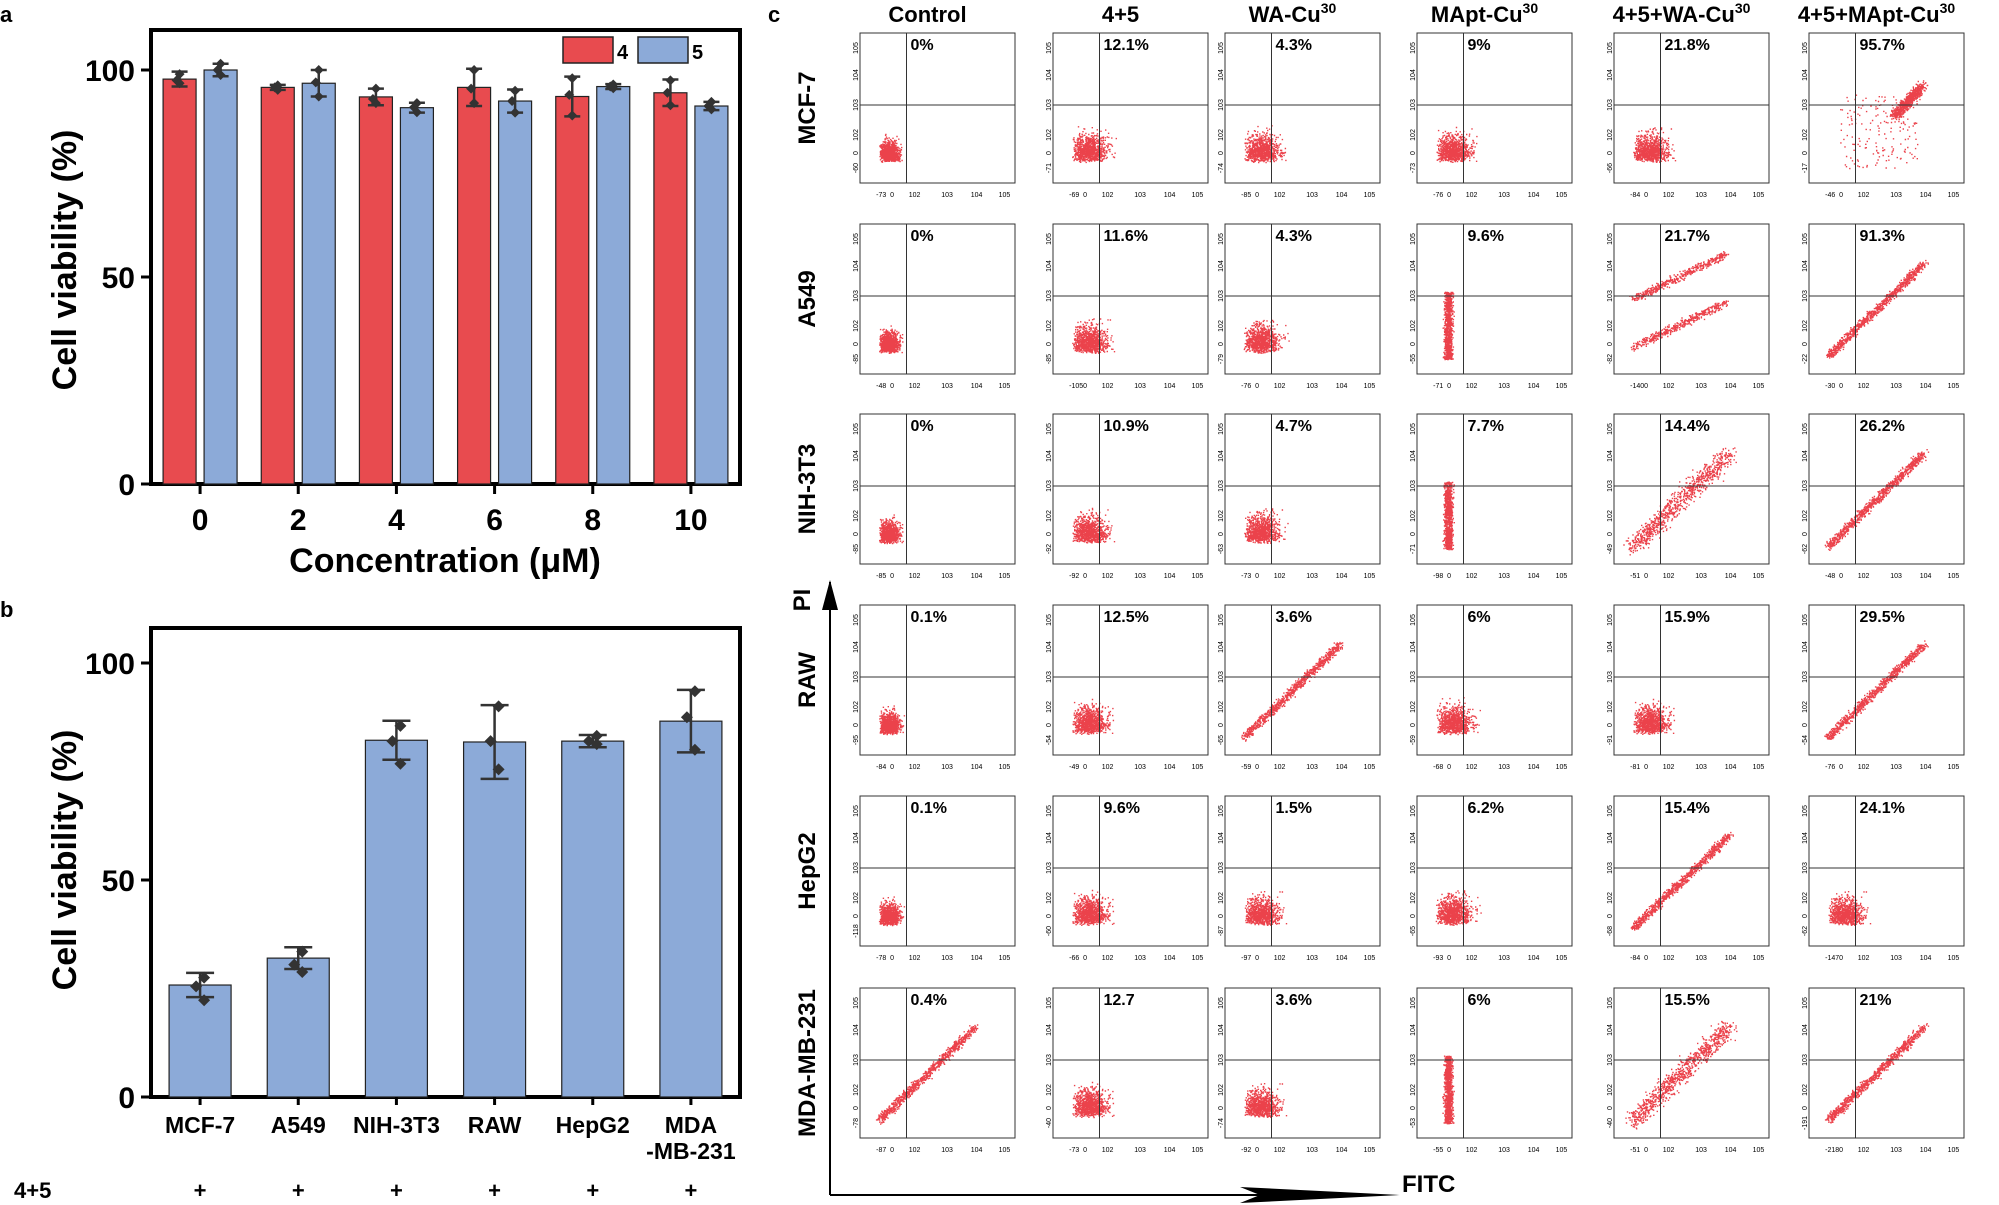 The width and height of the screenshot is (1999, 1205). I want to click on y-tick-label: -74, so click(1221, 168).